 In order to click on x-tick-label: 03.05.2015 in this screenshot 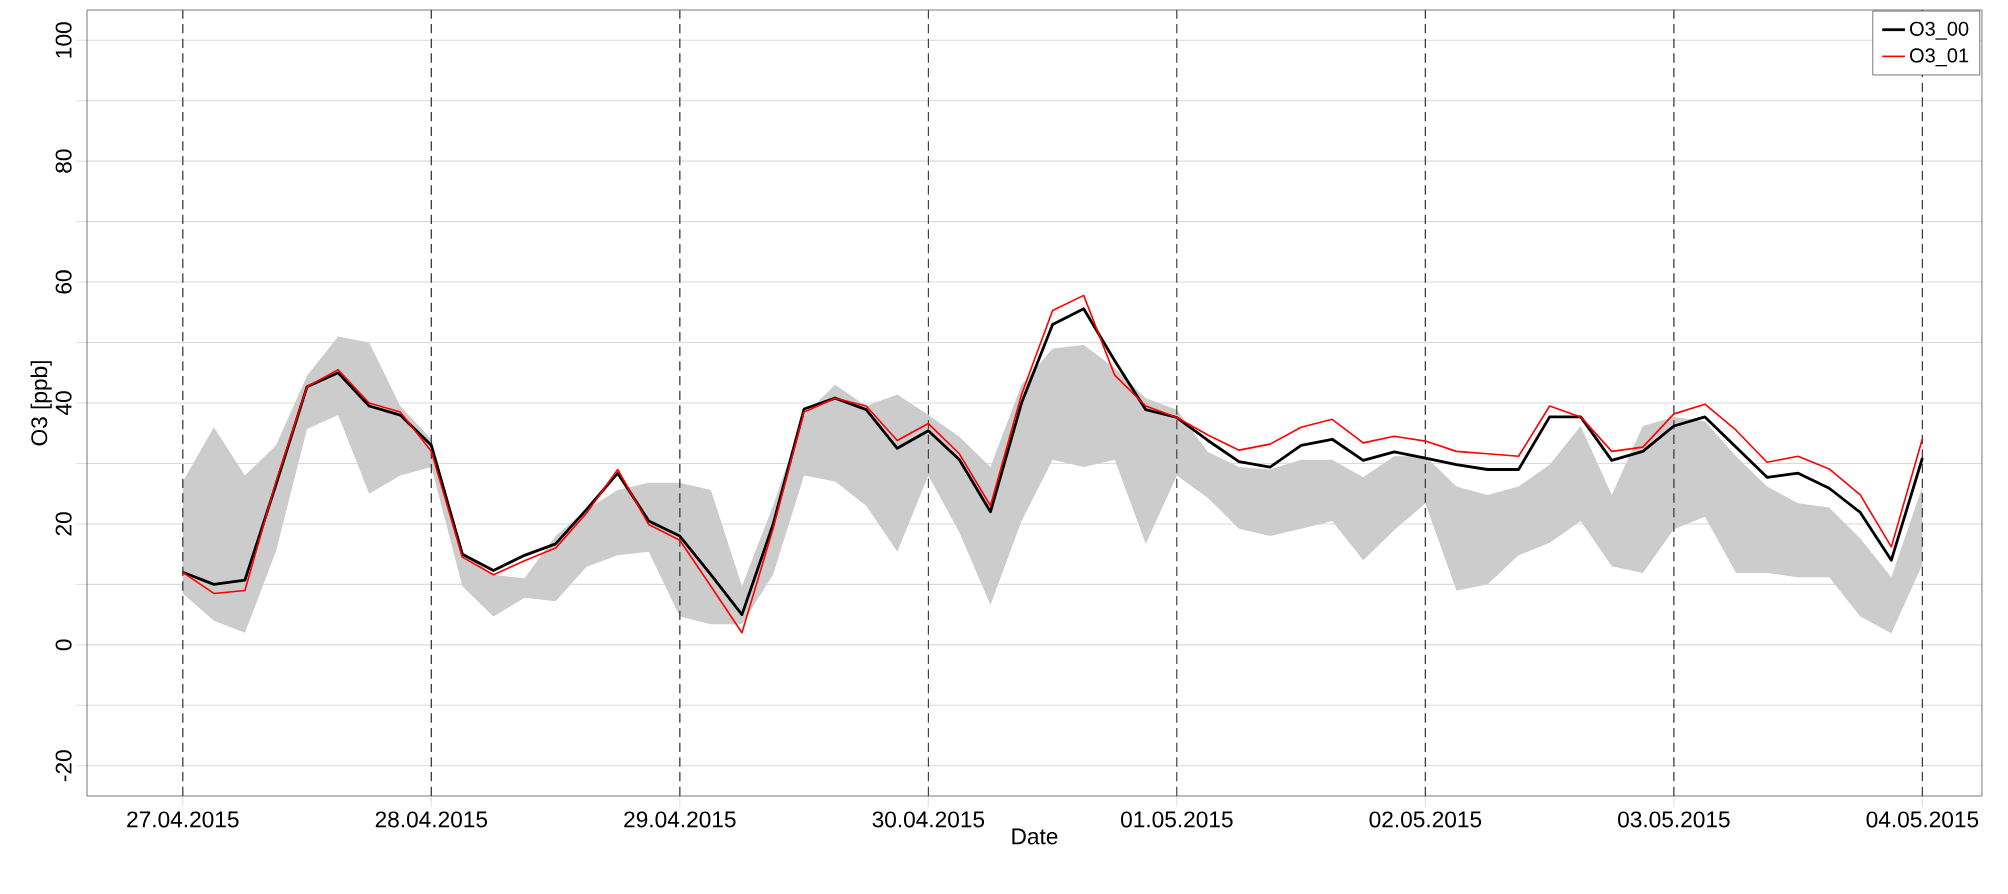, I will do `click(1674, 819)`.